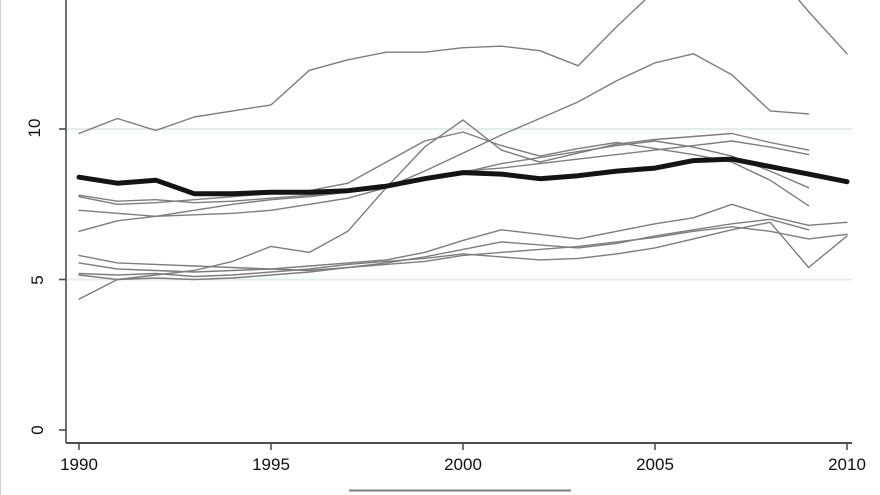  I want to click on series-line-series-low-b, so click(463, 249).